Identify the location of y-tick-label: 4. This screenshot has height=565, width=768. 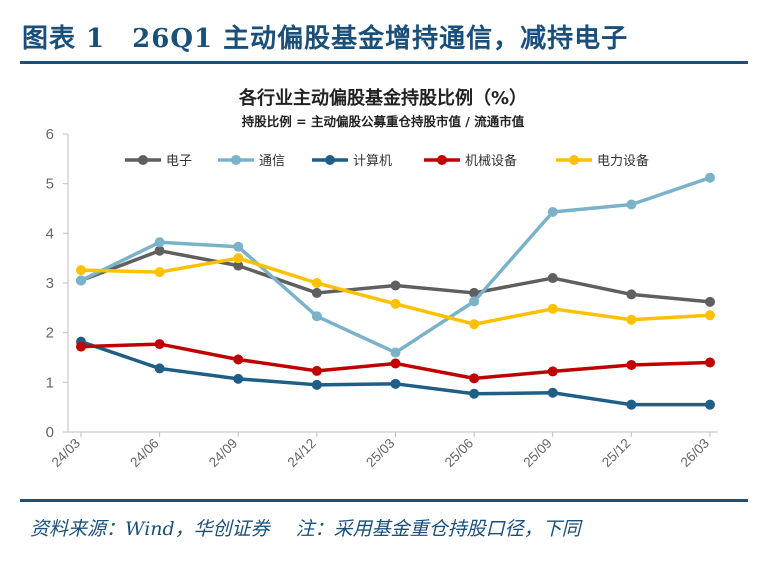
(50, 233).